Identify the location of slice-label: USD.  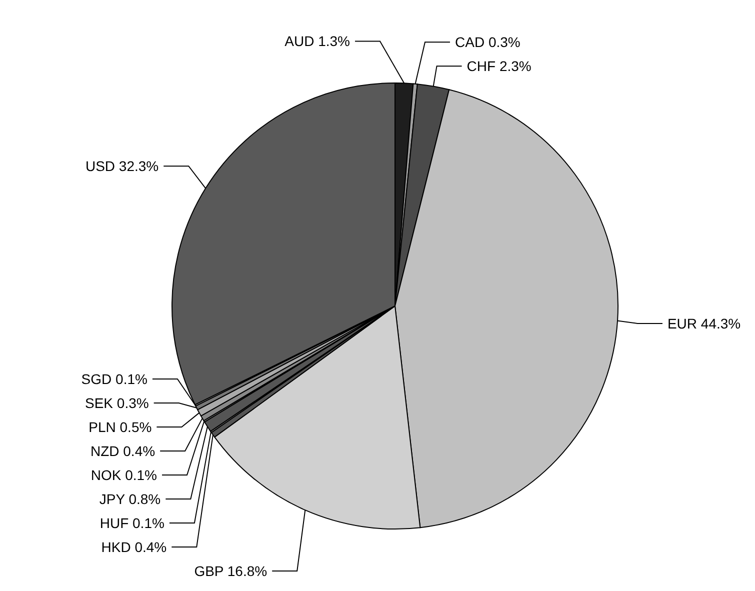
(100, 166).